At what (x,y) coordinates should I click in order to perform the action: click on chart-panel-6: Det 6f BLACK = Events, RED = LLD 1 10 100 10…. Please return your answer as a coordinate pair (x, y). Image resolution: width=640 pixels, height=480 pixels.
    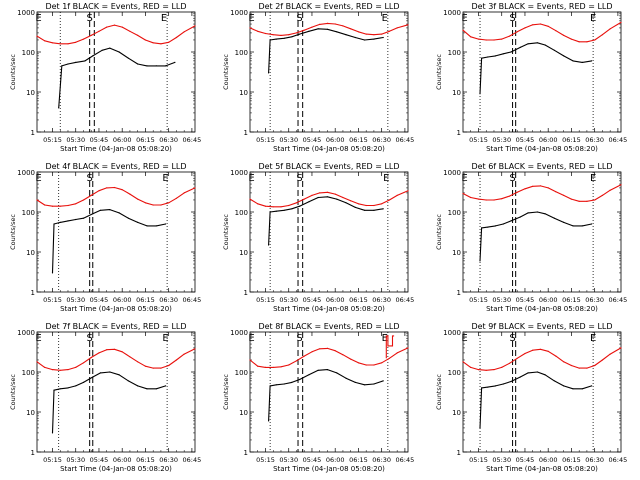
    Looking at the image, I should click on (531, 237).